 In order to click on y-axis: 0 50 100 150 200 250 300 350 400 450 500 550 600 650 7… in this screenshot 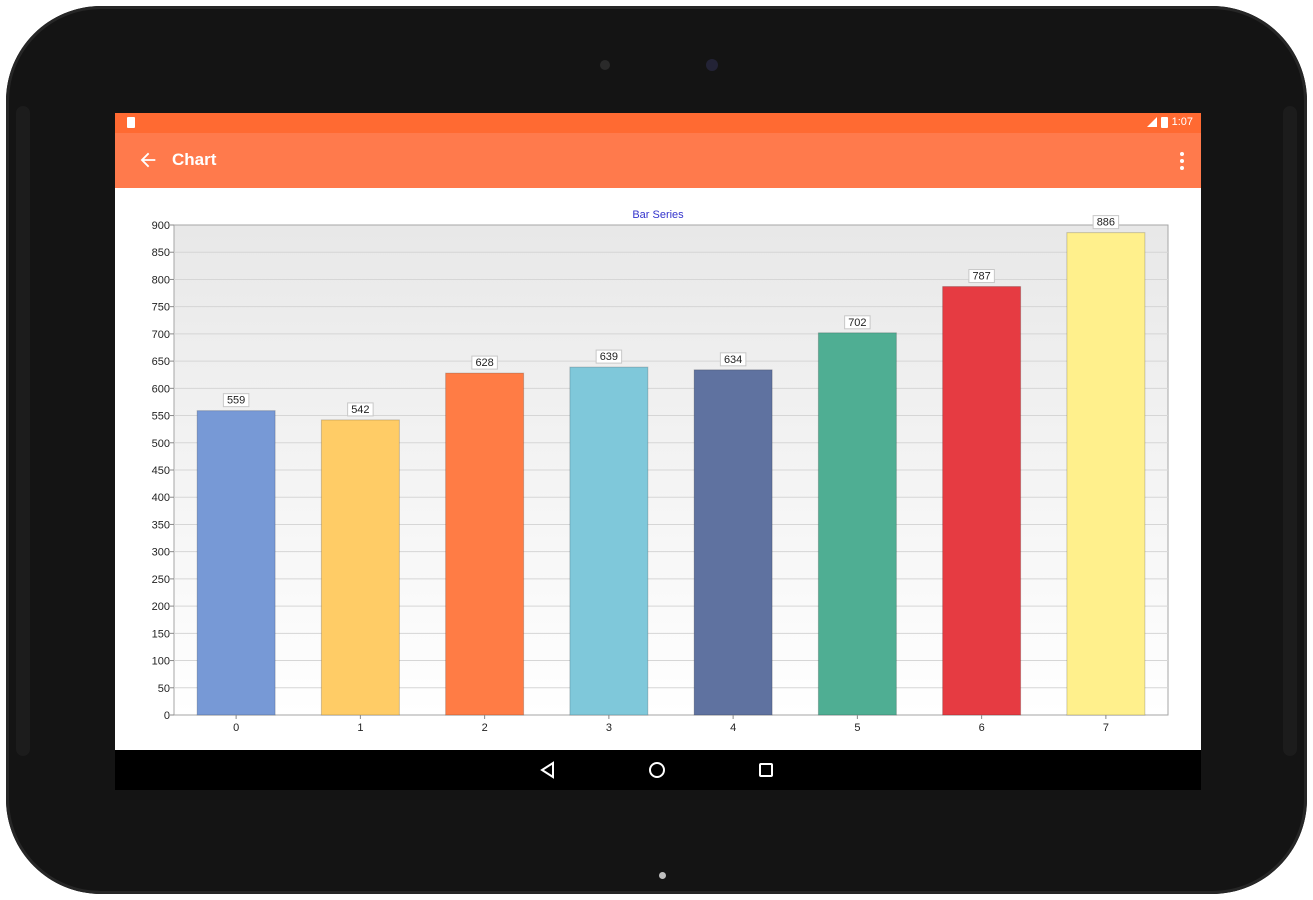, I will do `click(163, 471)`.